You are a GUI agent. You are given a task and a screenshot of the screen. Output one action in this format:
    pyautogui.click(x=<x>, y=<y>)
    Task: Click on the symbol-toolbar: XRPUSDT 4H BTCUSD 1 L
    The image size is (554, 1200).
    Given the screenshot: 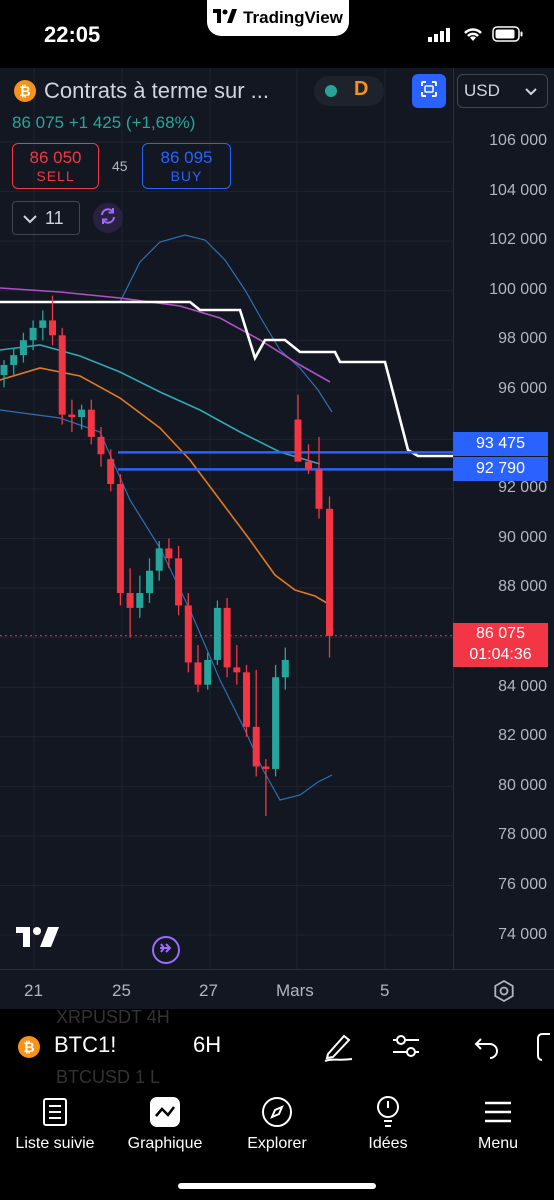 What is the action you would take?
    pyautogui.click(x=277, y=1047)
    